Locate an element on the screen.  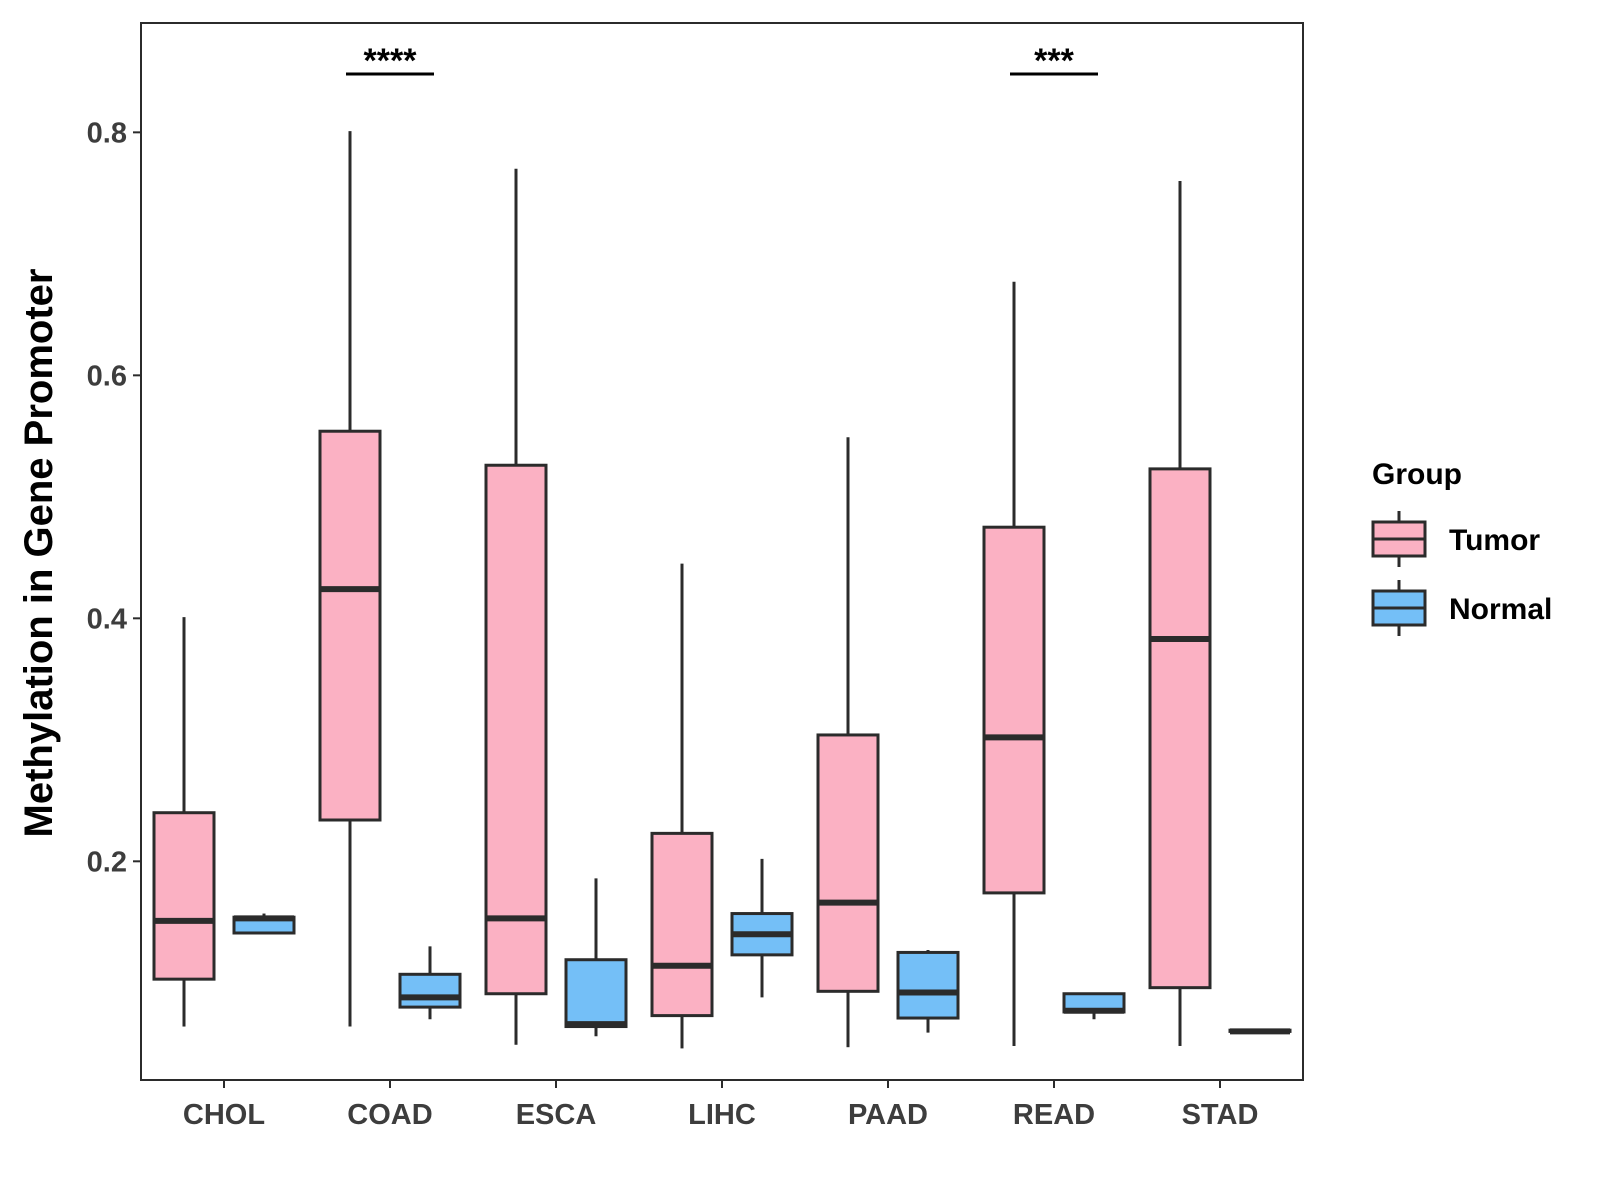
box-chol-tumor is located at coordinates (184, 822).